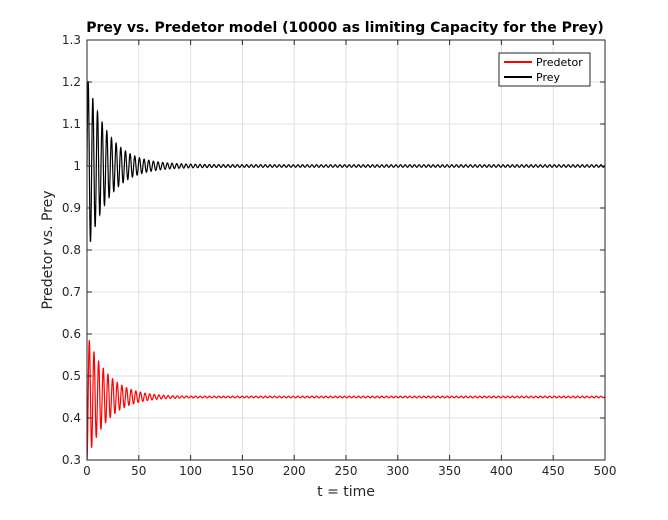  What do you see at coordinates (449, 471) in the screenshot?
I see `x-tick-label: 350` at bounding box center [449, 471].